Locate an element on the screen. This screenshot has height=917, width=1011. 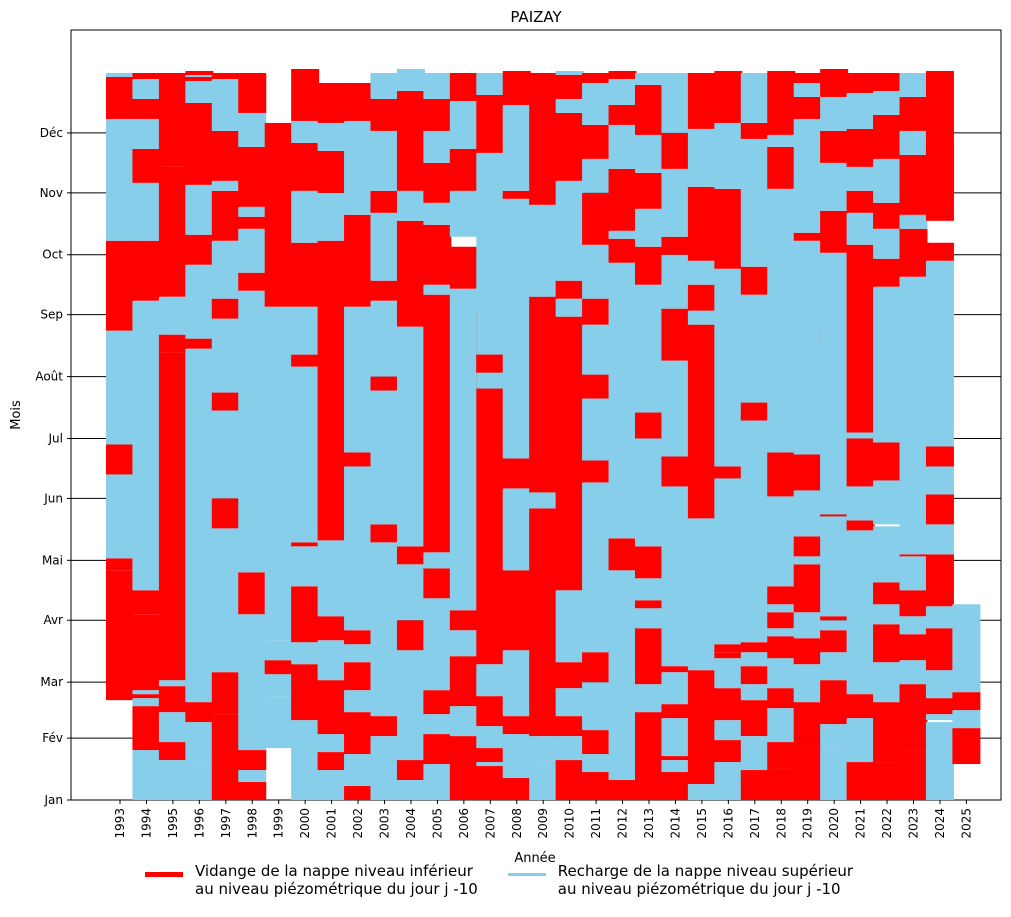
bar-2011 is located at coordinates (596, 436).